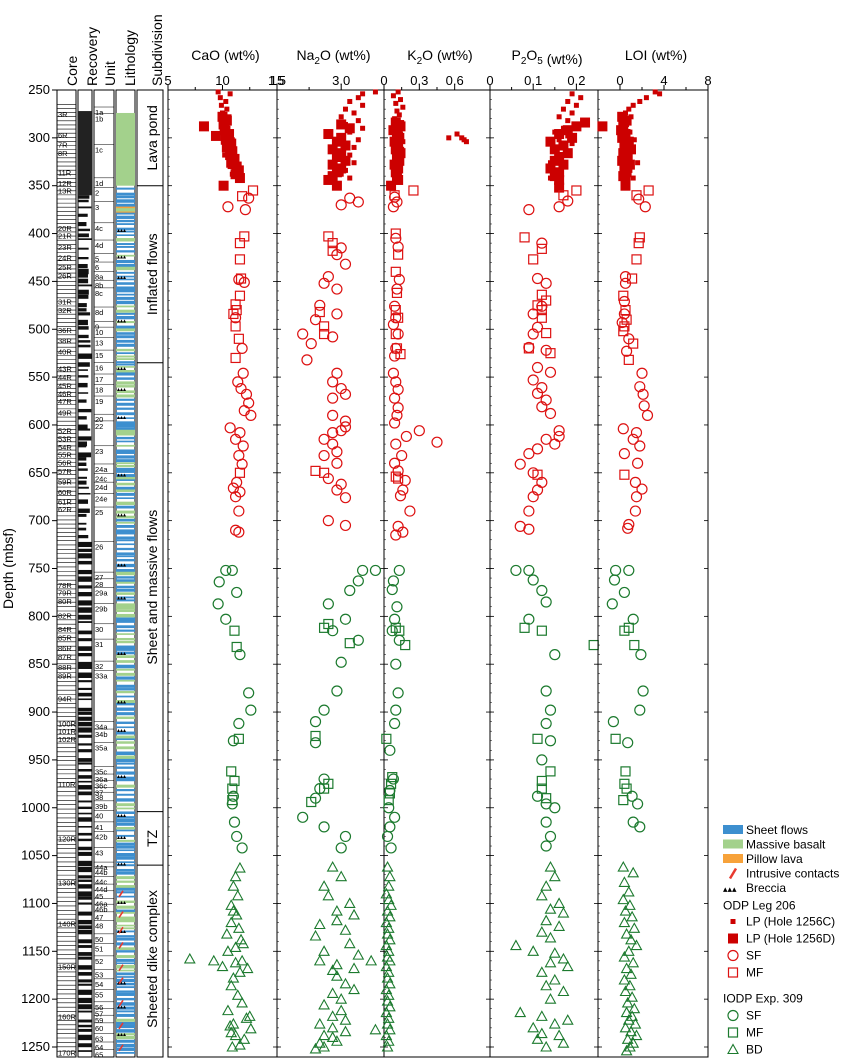 Image resolution: width=848 pixels, height=1060 pixels. What do you see at coordinates (99, 961) in the screenshot?
I see `unit-label: 52` at bounding box center [99, 961].